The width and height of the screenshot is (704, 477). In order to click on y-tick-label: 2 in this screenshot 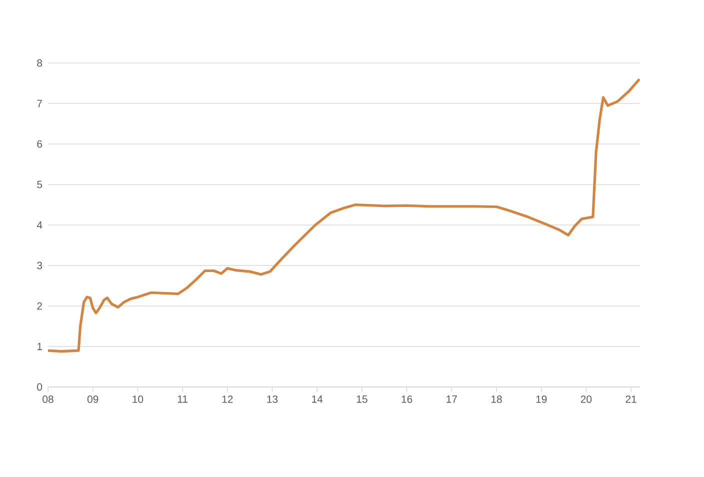, I will do `click(39, 306)`.